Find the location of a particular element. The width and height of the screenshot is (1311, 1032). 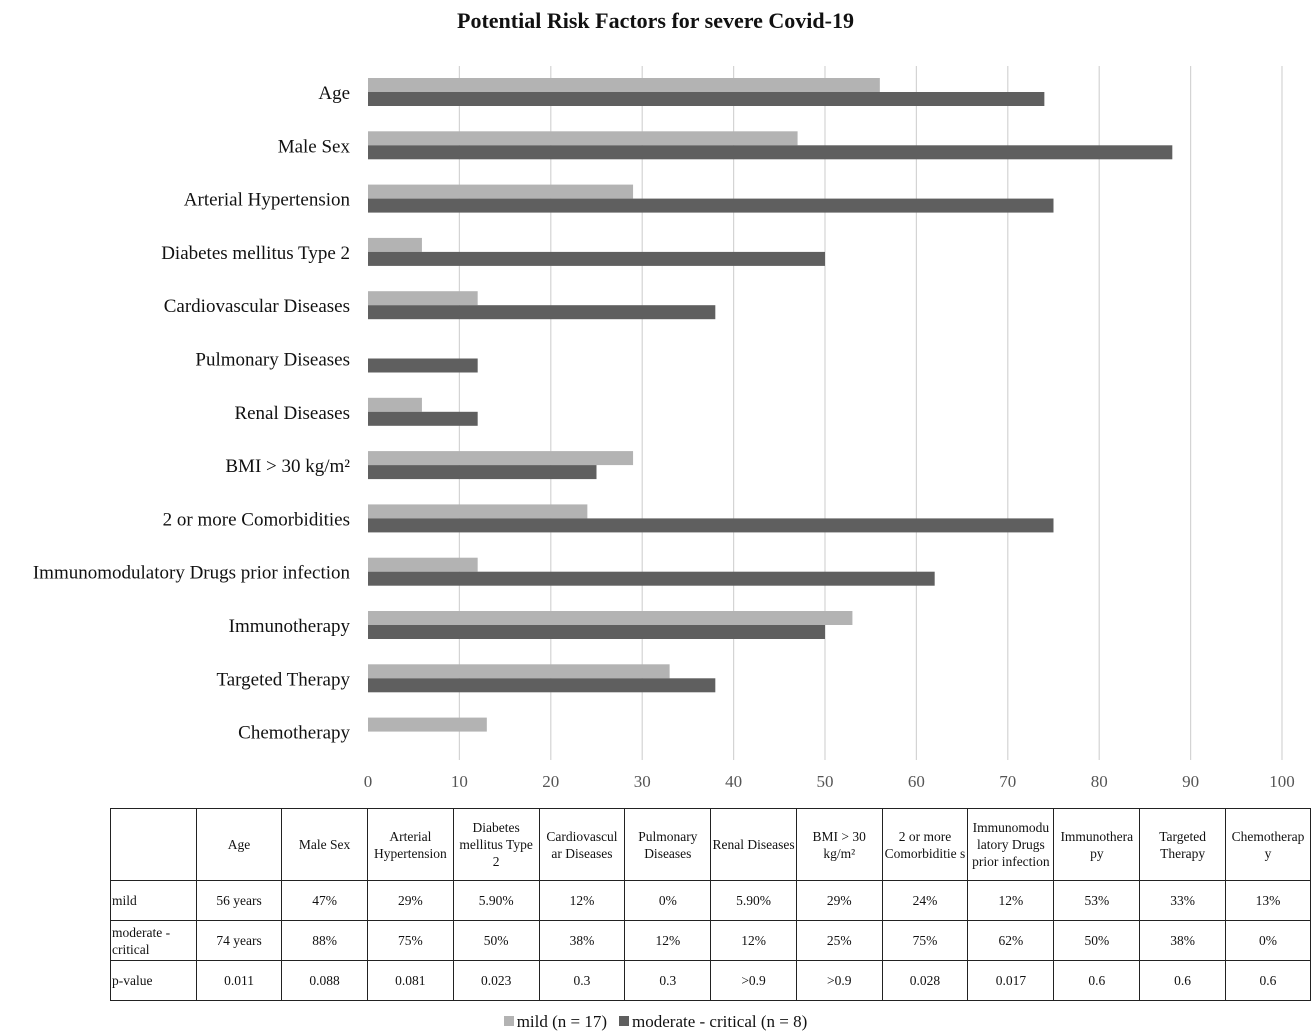

x-tick-label: 80 is located at coordinates (1099, 781).